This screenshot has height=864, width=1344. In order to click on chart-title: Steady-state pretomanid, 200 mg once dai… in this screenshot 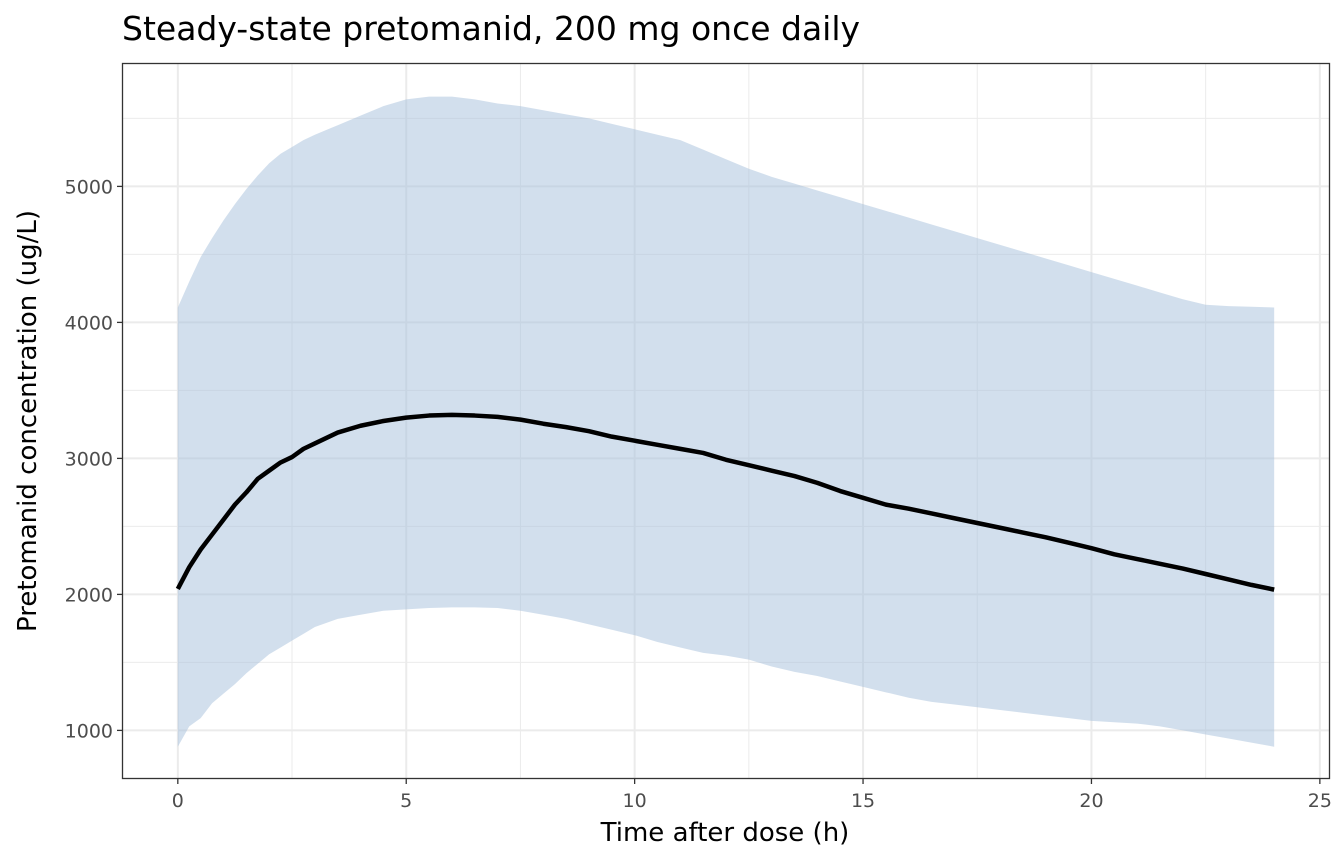, I will do `click(491, 28)`.